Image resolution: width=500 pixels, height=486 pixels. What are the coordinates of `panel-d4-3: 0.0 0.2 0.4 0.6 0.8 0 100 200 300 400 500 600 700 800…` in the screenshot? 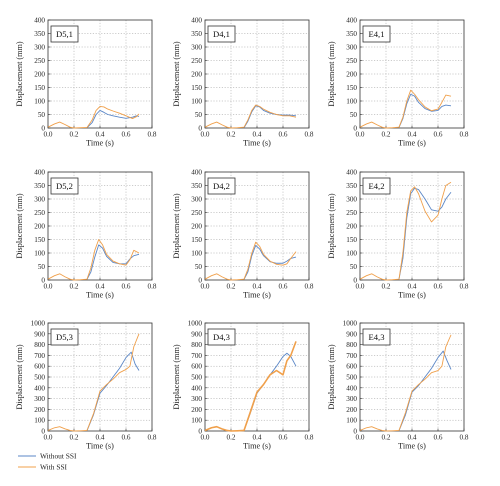 It's located at (243, 385).